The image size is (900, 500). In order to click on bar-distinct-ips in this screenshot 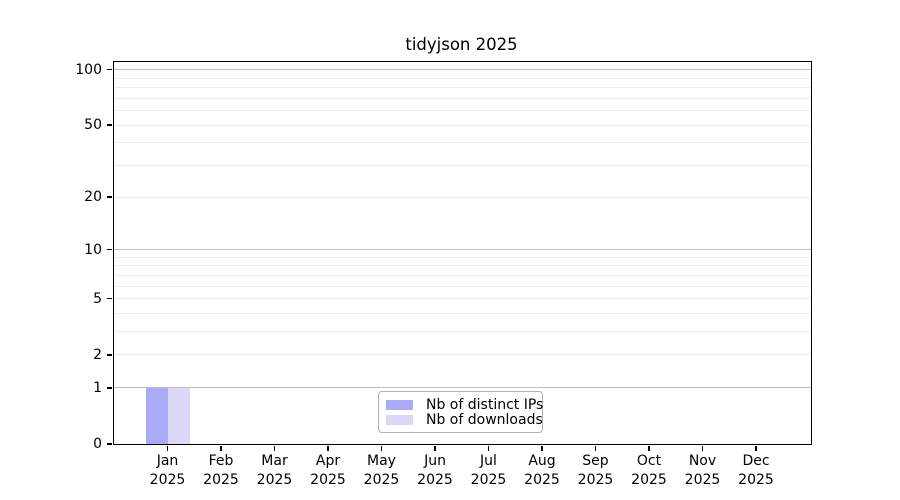, I will do `click(156, 415)`.